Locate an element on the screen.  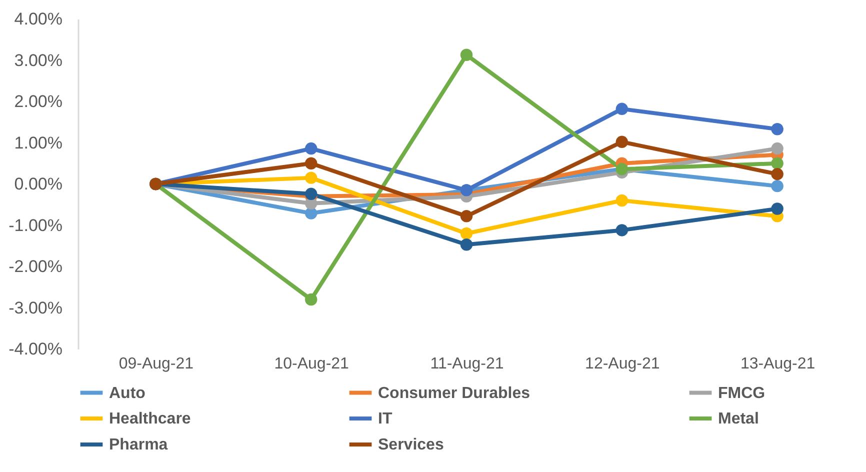
y-tick-label: 0.00% is located at coordinates (38, 184).